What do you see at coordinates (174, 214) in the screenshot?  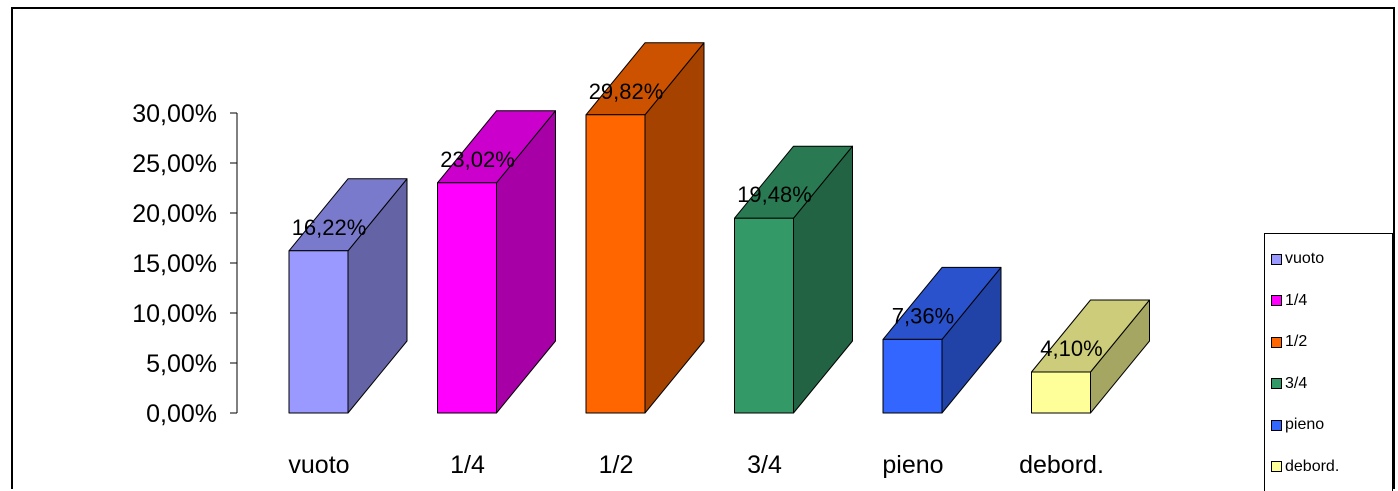 I see `y-tick-label: 20,00%` at bounding box center [174, 214].